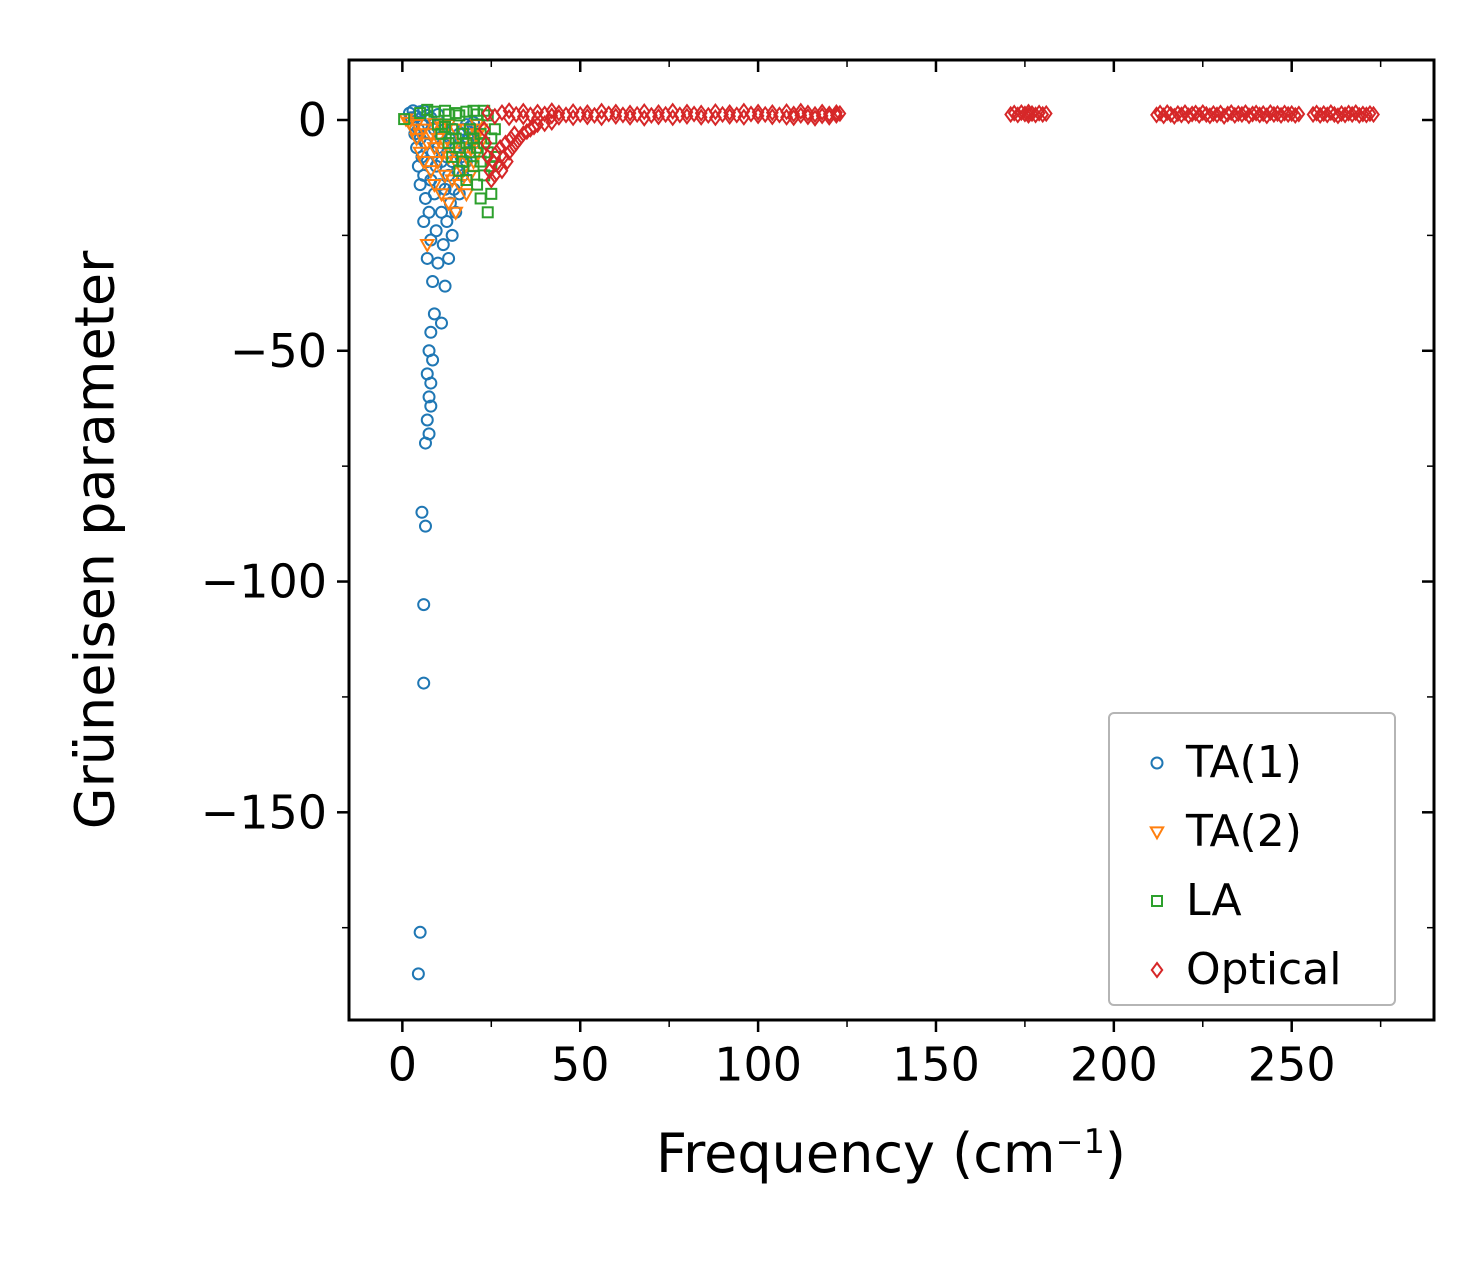 This screenshot has width=1480, height=1264. Describe the element at coordinates (1157, 901) in the screenshot. I see `la-marker-icon` at that location.